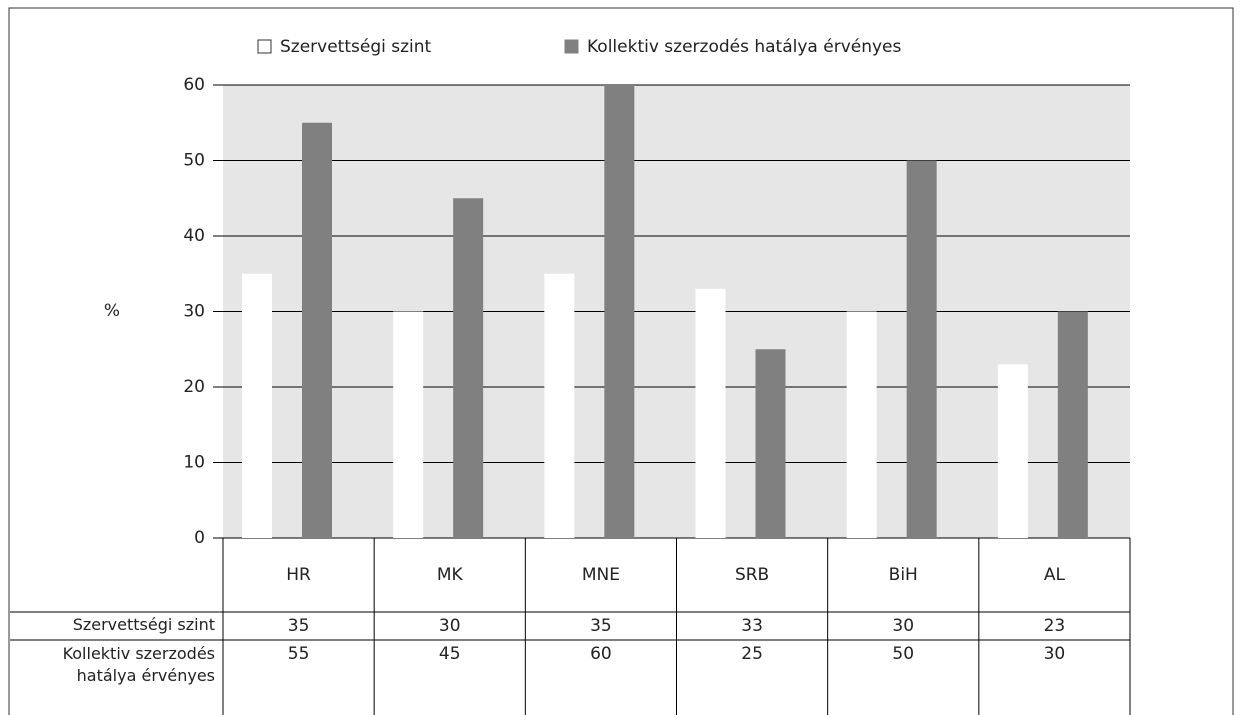 Image resolution: width=1243 pixels, height=715 pixels. Describe the element at coordinates (601, 575) in the screenshot. I see `x-tick-label: MNE` at that location.